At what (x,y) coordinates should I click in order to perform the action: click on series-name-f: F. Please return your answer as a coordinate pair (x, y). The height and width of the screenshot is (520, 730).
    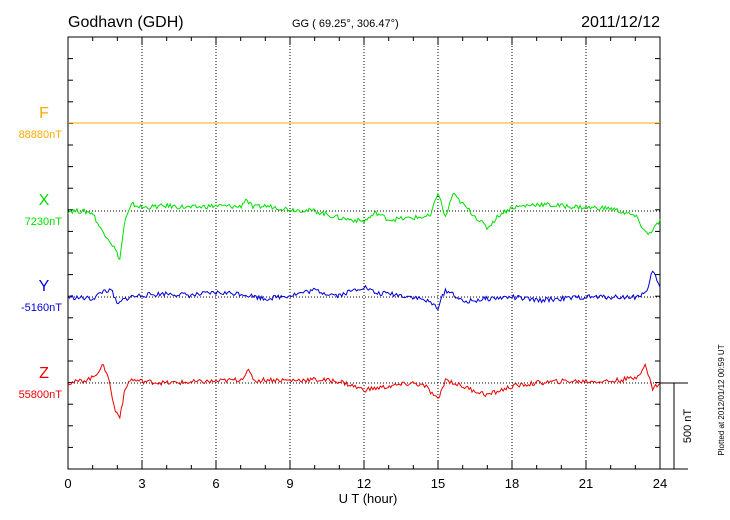
    Looking at the image, I should click on (44, 113).